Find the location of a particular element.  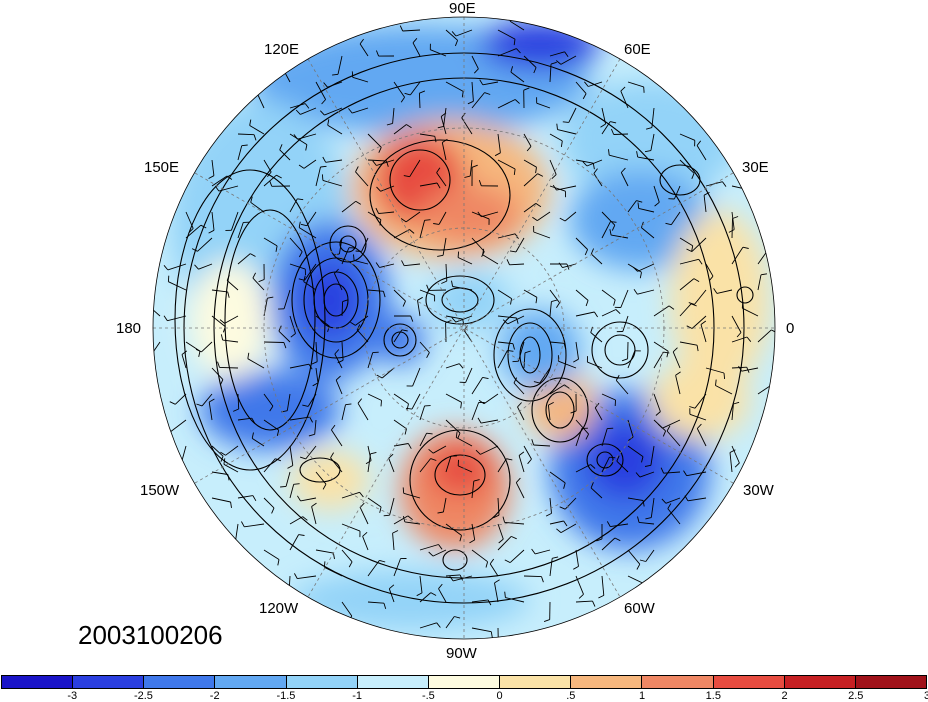

colorbar-swatch is located at coordinates (607, 682).